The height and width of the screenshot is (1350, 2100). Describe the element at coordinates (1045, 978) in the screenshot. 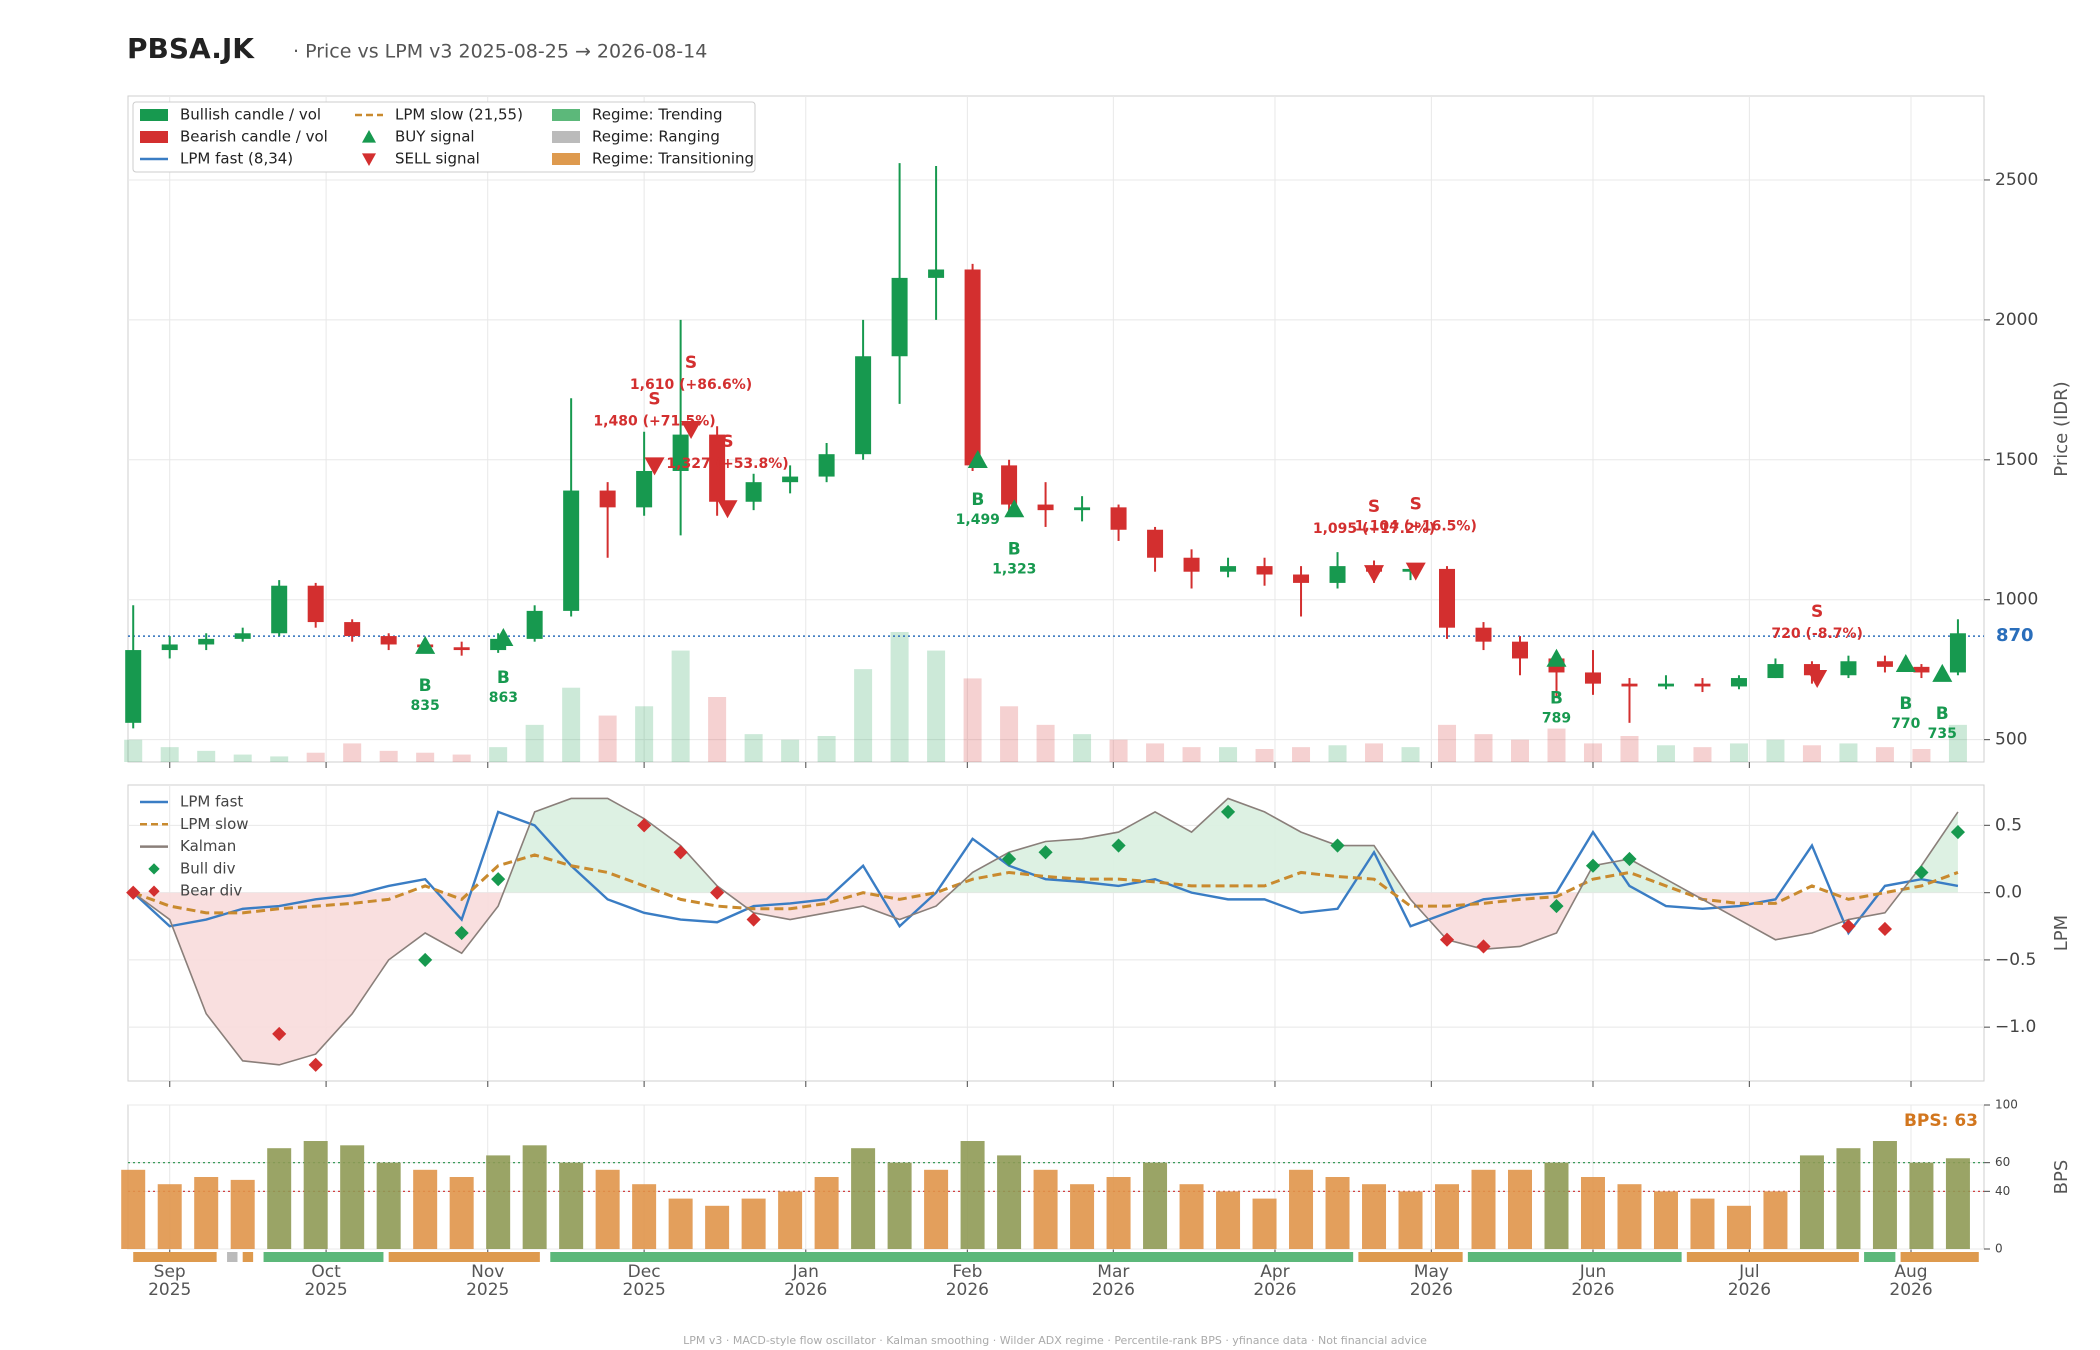

I see `kalman-fill` at that location.